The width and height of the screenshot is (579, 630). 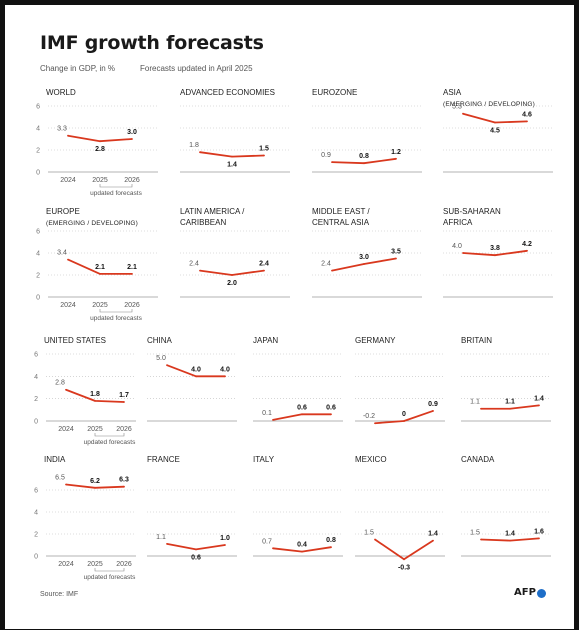 I want to click on panel-title: AFRICA, so click(x=458, y=222).